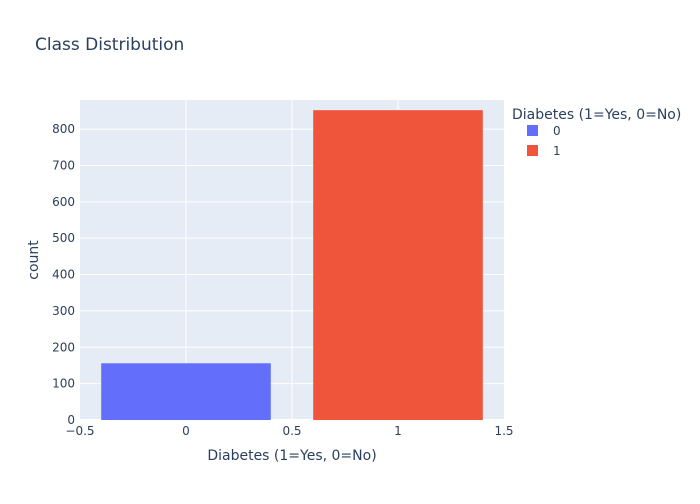 This screenshot has width=700, height=504. Describe the element at coordinates (63, 165) in the screenshot. I see `y-tick-label: 700` at that location.